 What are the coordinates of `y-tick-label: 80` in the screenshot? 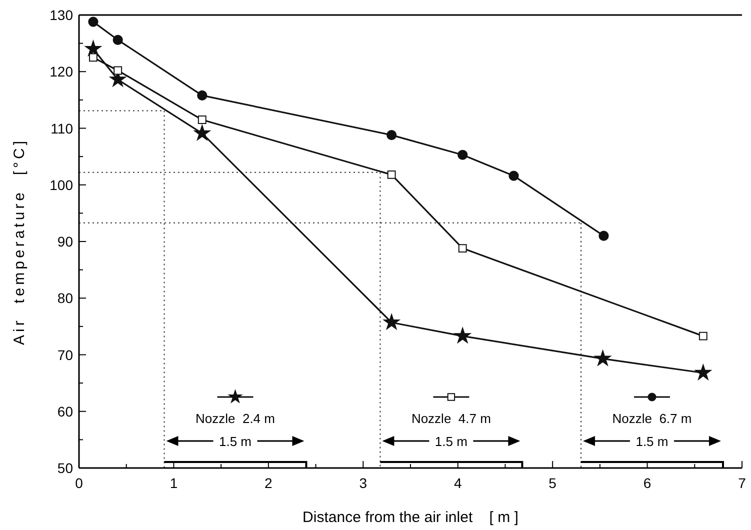 It's located at (65, 298).